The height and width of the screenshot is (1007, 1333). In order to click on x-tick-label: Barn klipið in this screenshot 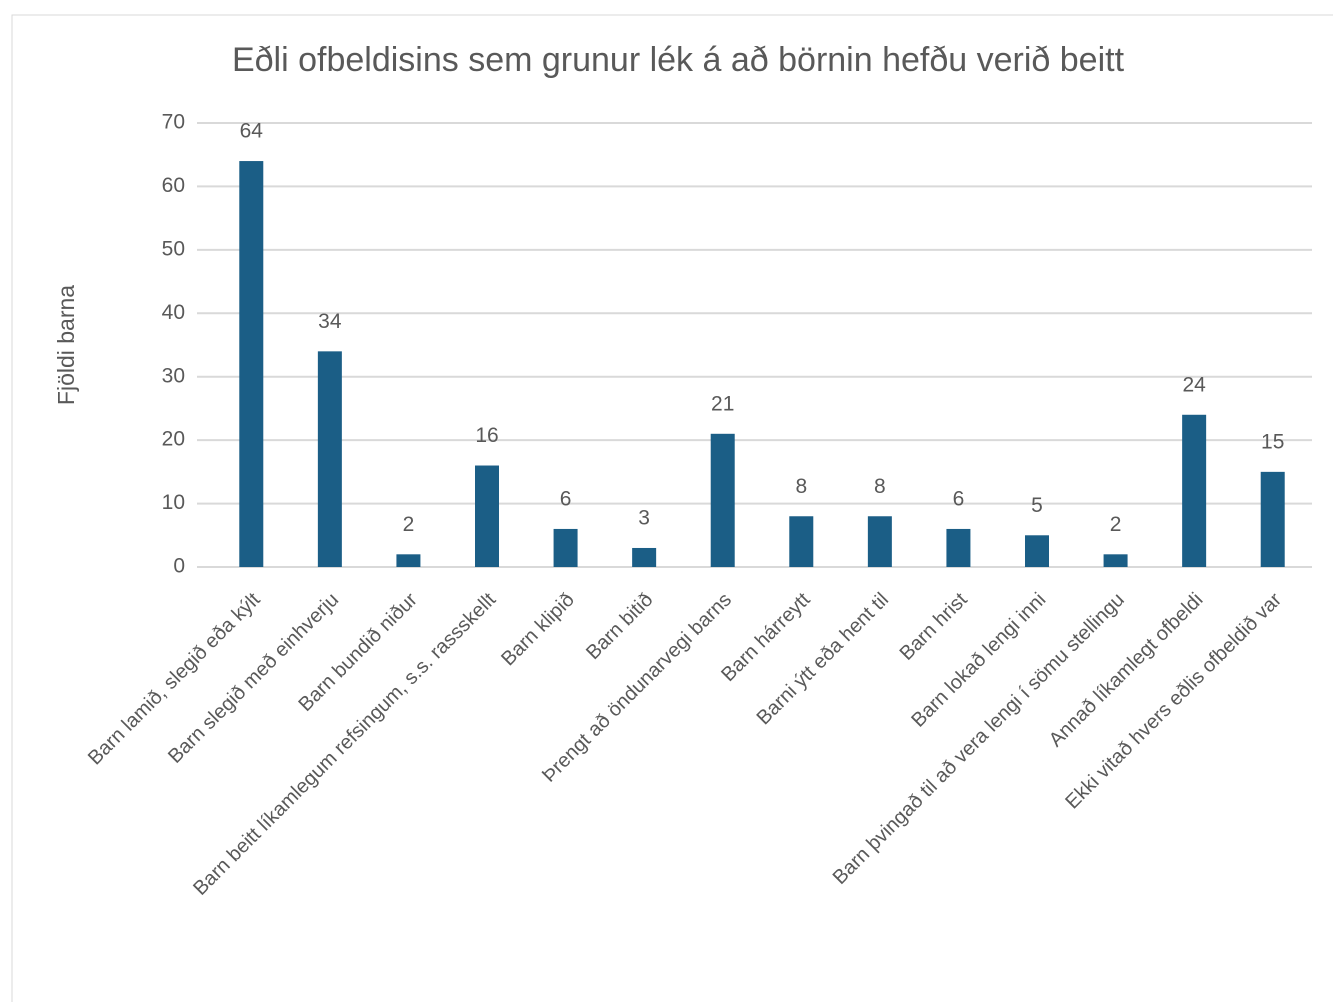, I will do `click(538, 630)`.